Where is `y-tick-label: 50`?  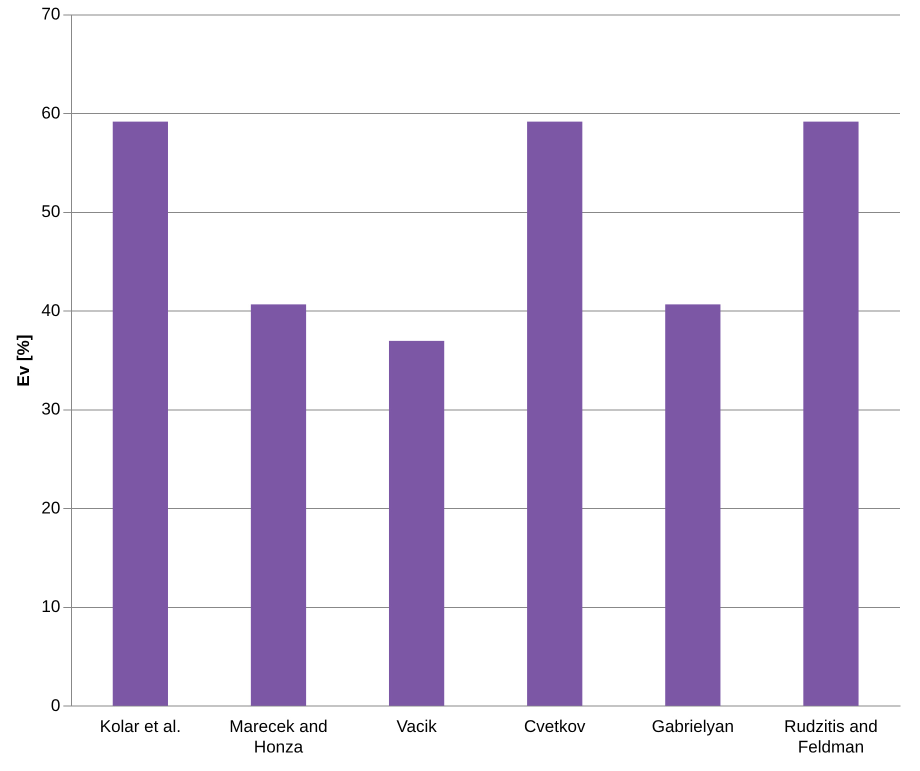 y-tick-label: 50 is located at coordinates (50, 212).